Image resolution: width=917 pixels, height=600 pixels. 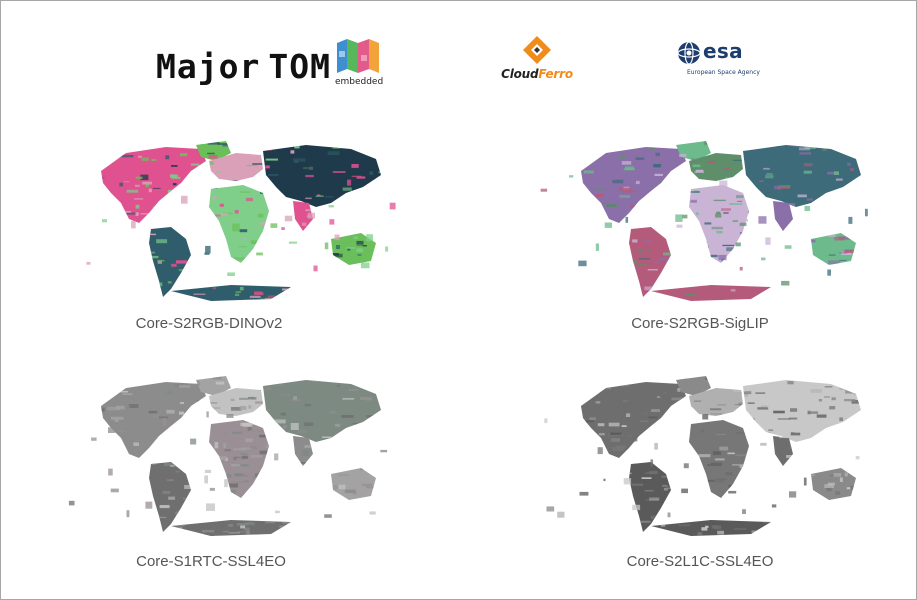 I want to click on esa-logo: esa European Space Agency, so click(x=727, y=61).